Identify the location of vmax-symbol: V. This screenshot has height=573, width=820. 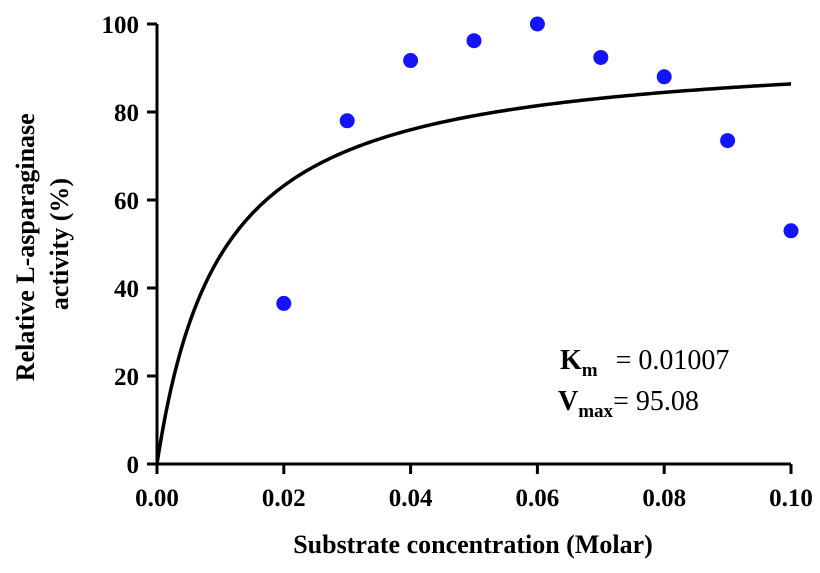
(568, 401).